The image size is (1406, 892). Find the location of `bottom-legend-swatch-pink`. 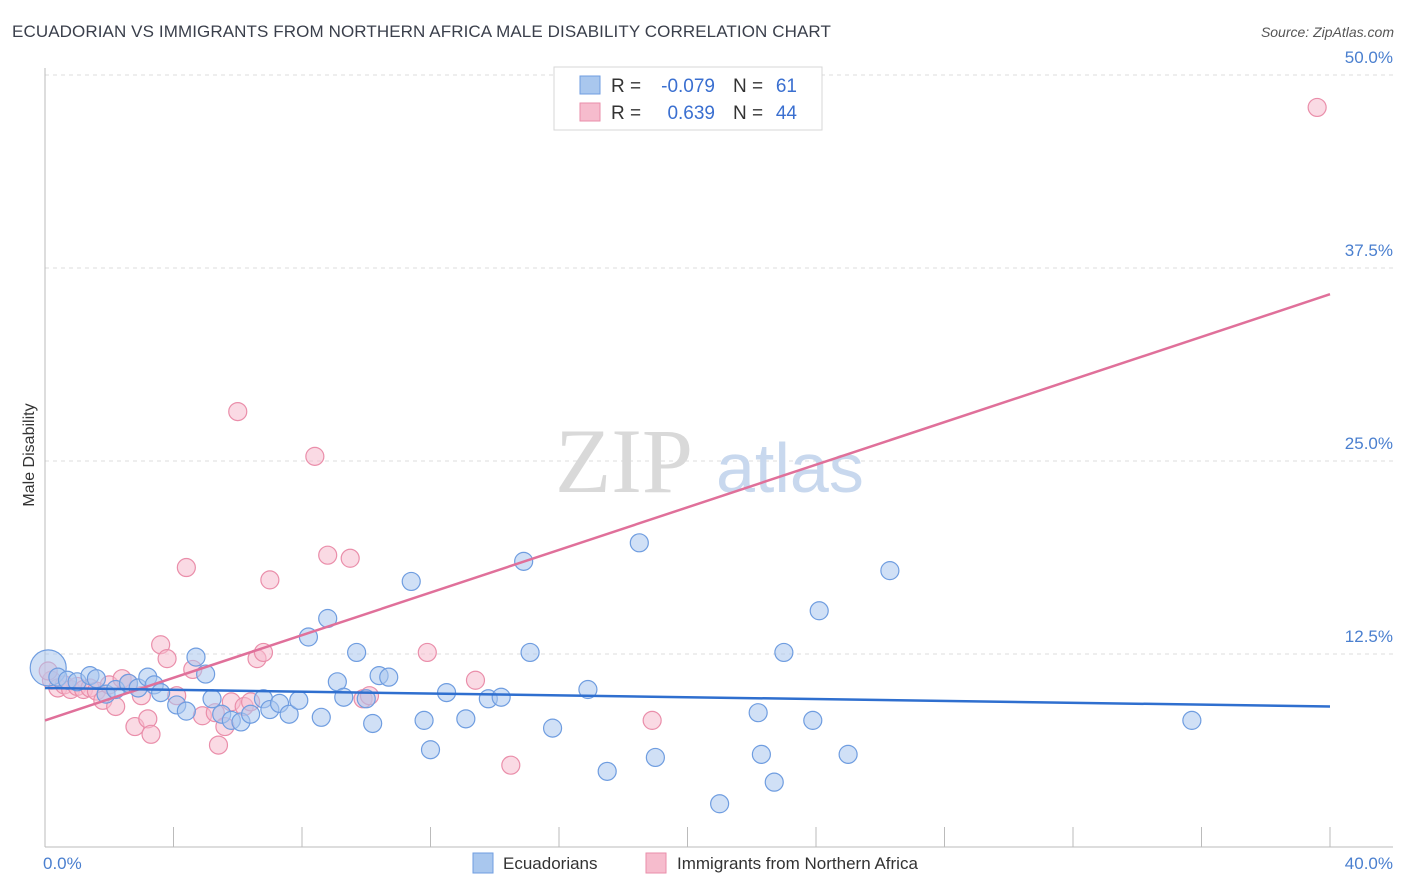

bottom-legend-swatch-pink is located at coordinates (656, 863).